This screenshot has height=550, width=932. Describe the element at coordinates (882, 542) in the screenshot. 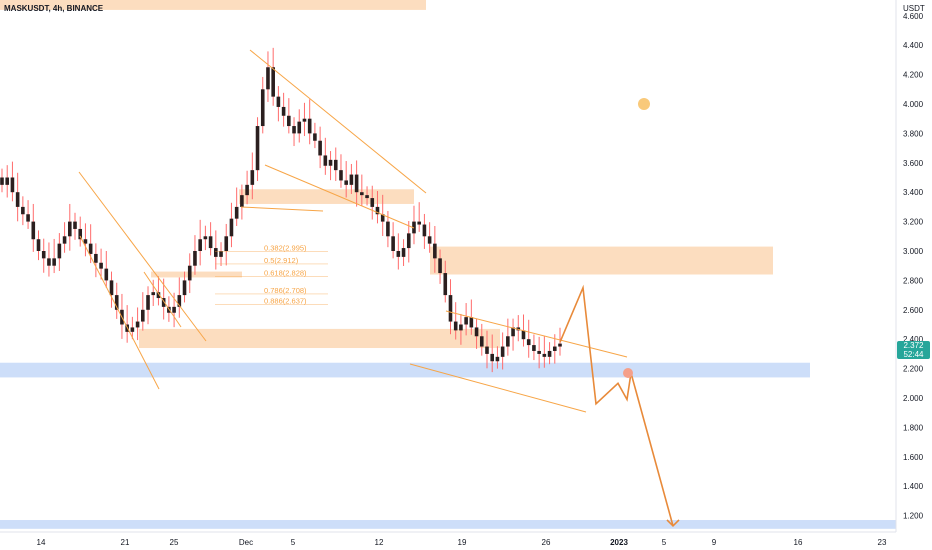

I see `time-tick-label: 23` at that location.